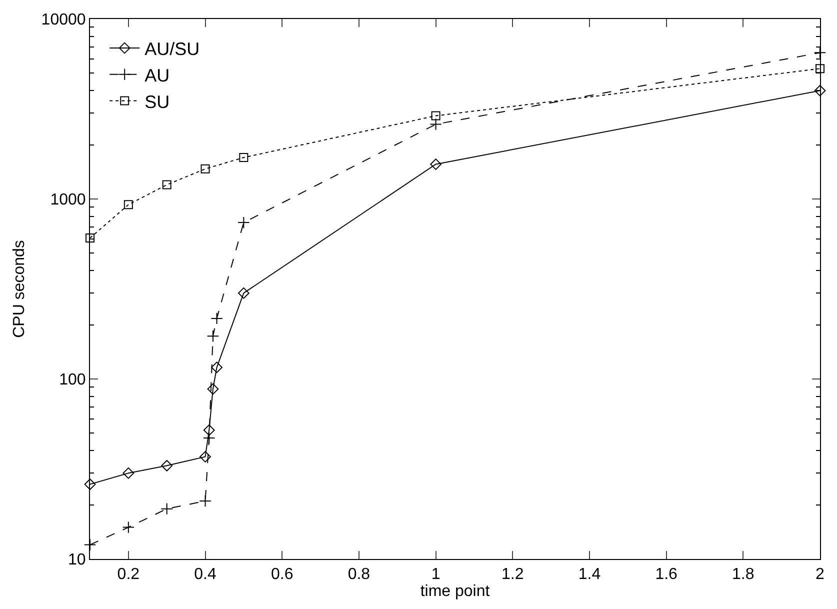  What do you see at coordinates (282, 575) in the screenshot?
I see `x-tick-label: 0.6` at bounding box center [282, 575].